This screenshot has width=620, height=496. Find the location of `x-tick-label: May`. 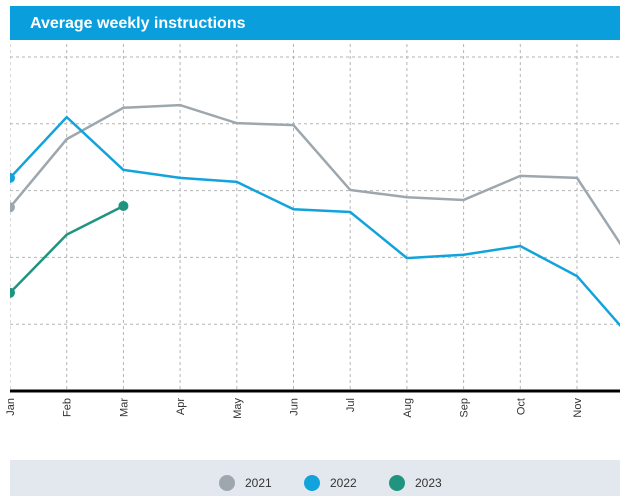

x-tick-label: May is located at coordinates (238, 408).